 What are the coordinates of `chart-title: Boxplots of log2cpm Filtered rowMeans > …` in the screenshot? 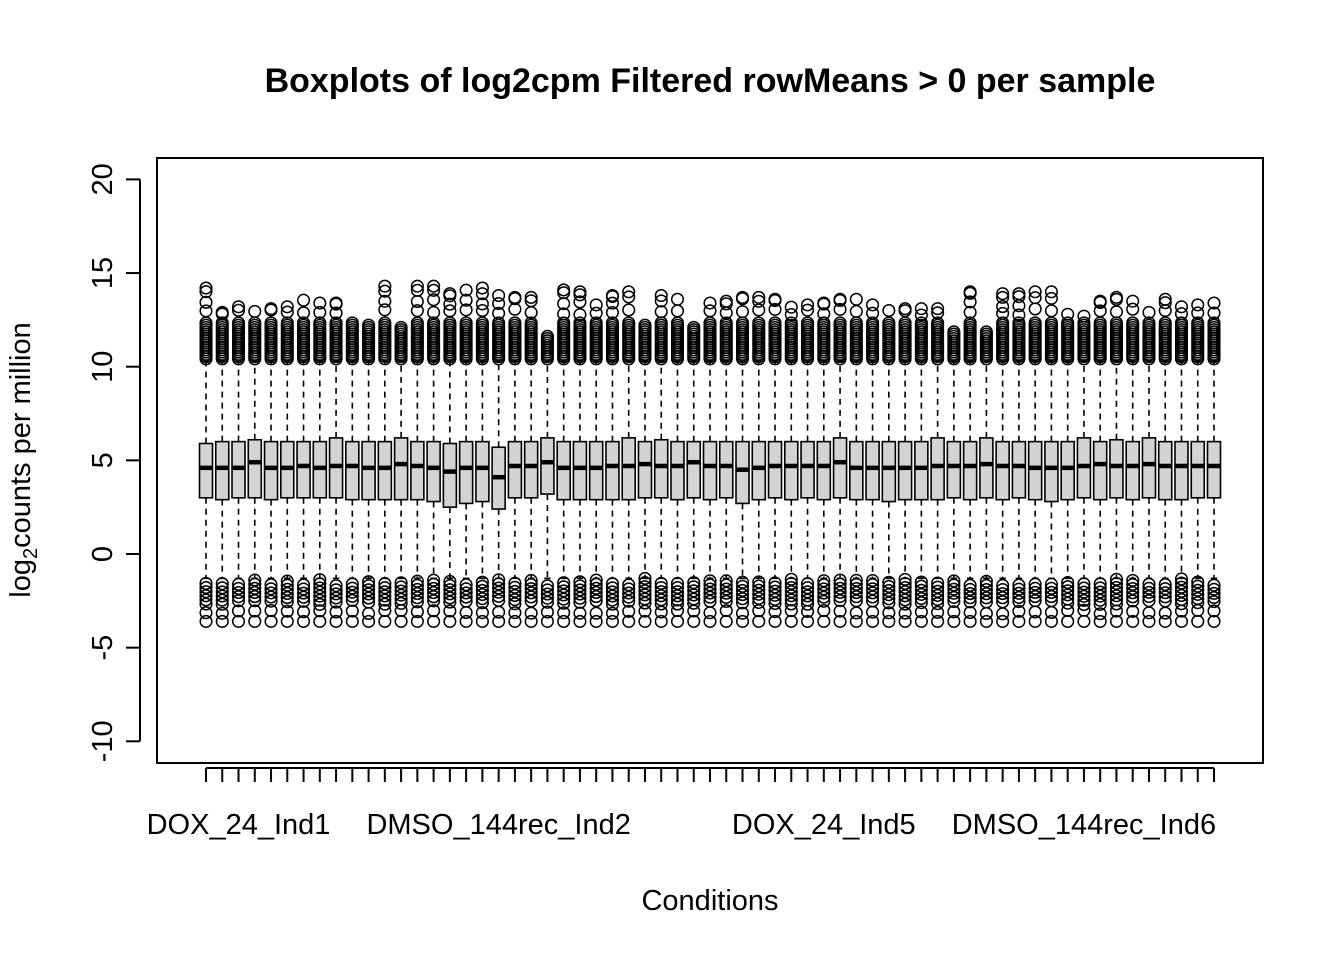 It's located at (710, 81).